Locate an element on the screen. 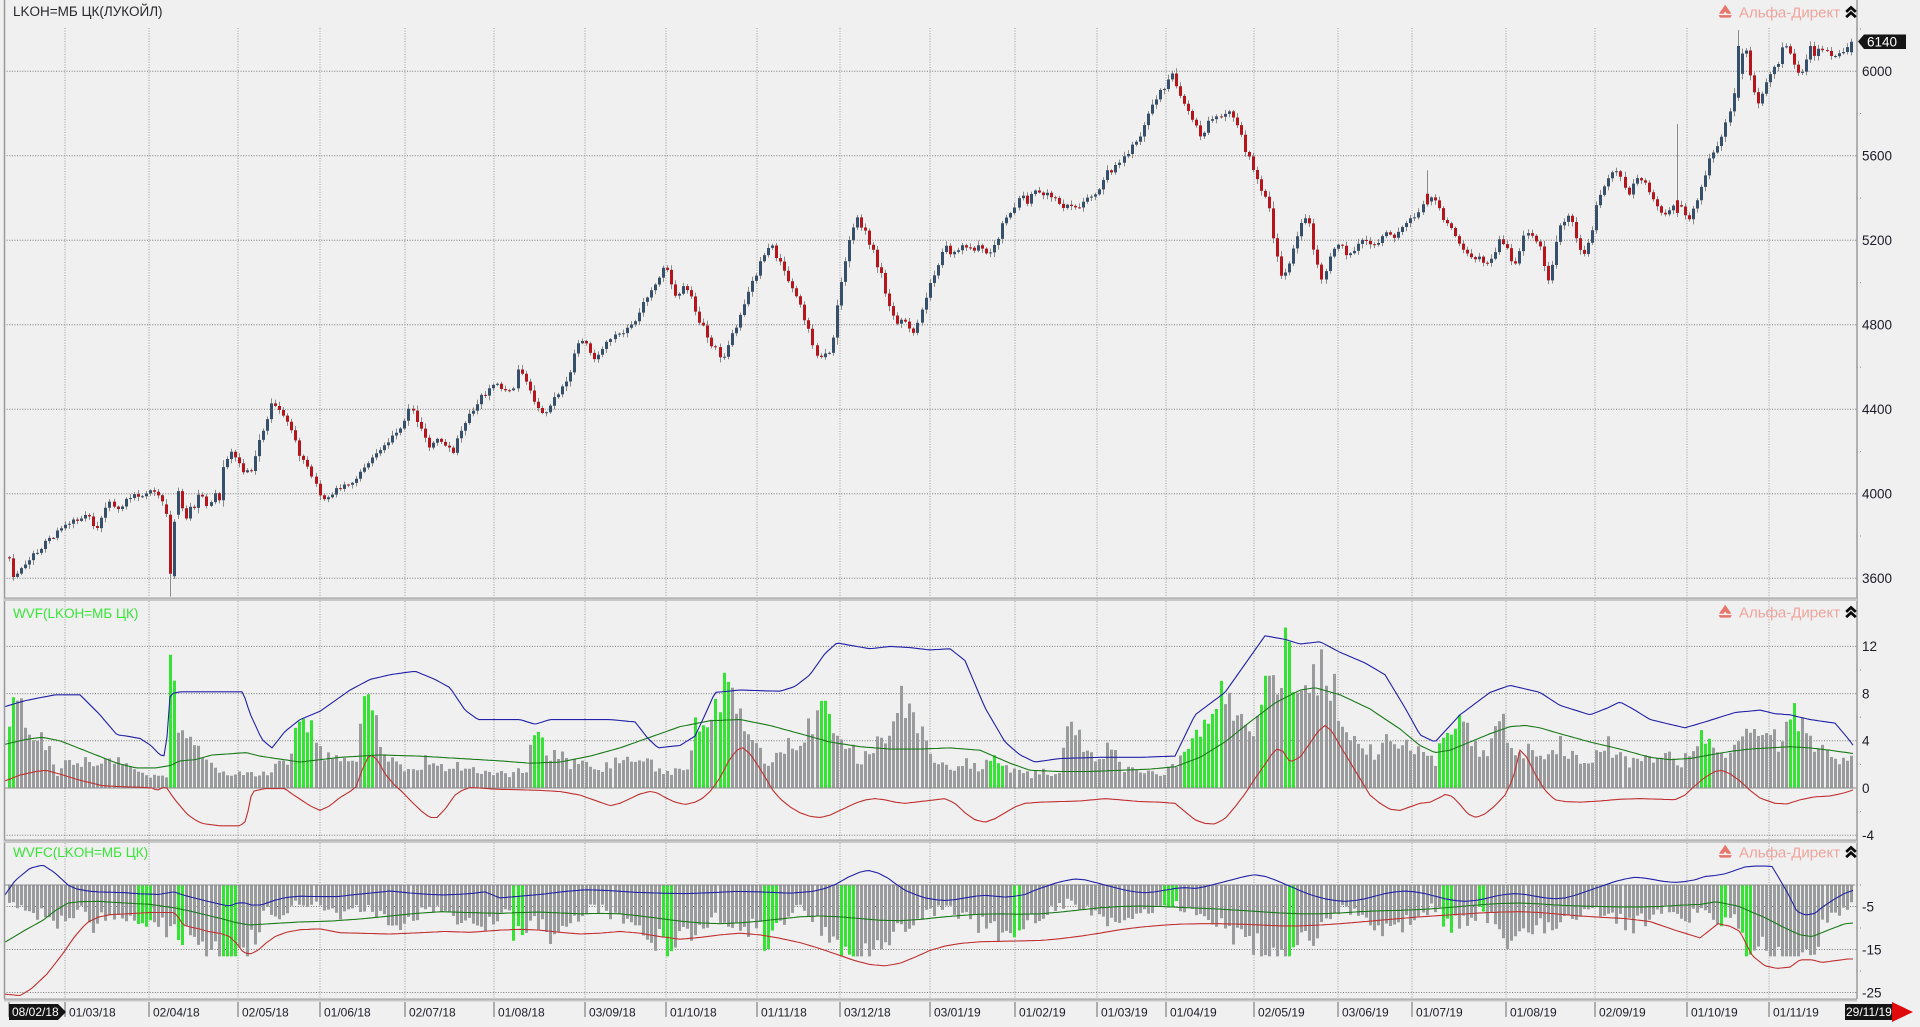  svg-text: 12 is located at coordinates (1869, 646).